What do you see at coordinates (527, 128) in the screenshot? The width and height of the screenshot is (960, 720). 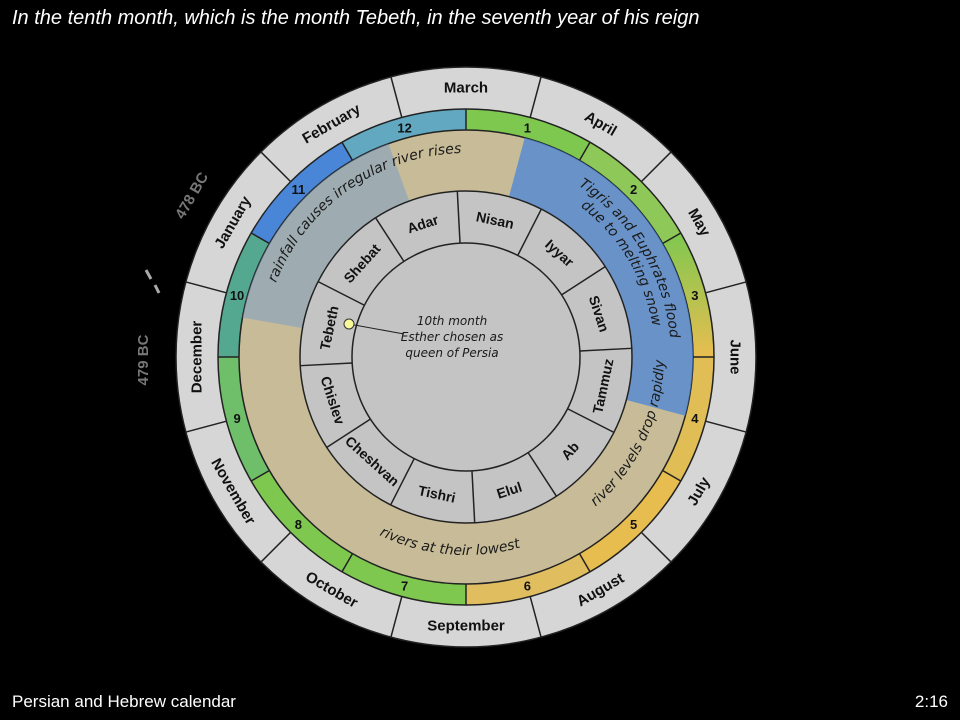 I see `persian-month-number: 1` at bounding box center [527, 128].